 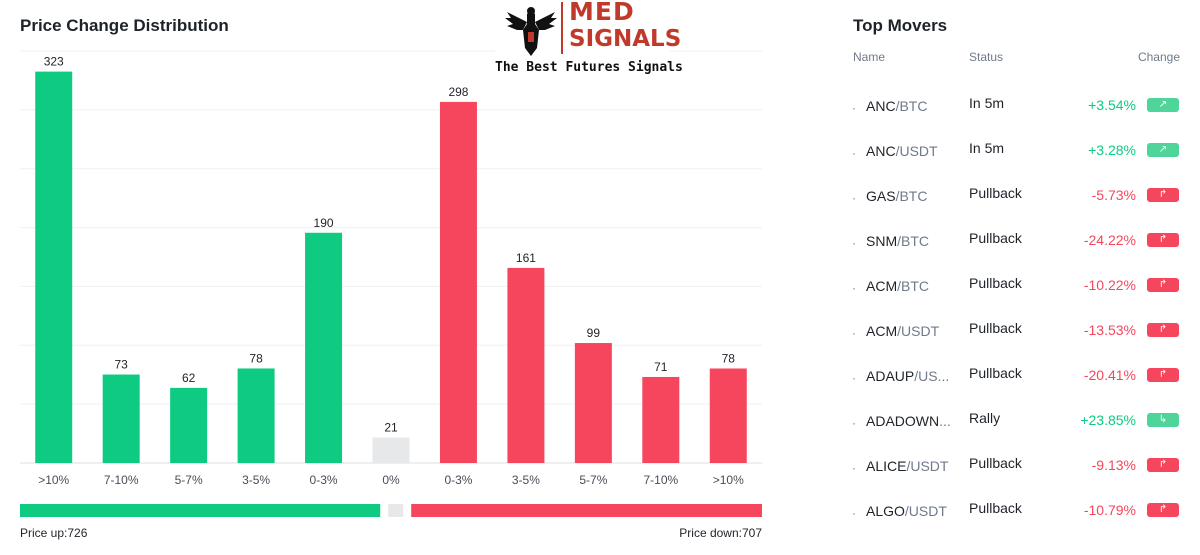 What do you see at coordinates (594, 333) in the screenshot?
I see `bar-value-label: 99` at bounding box center [594, 333].